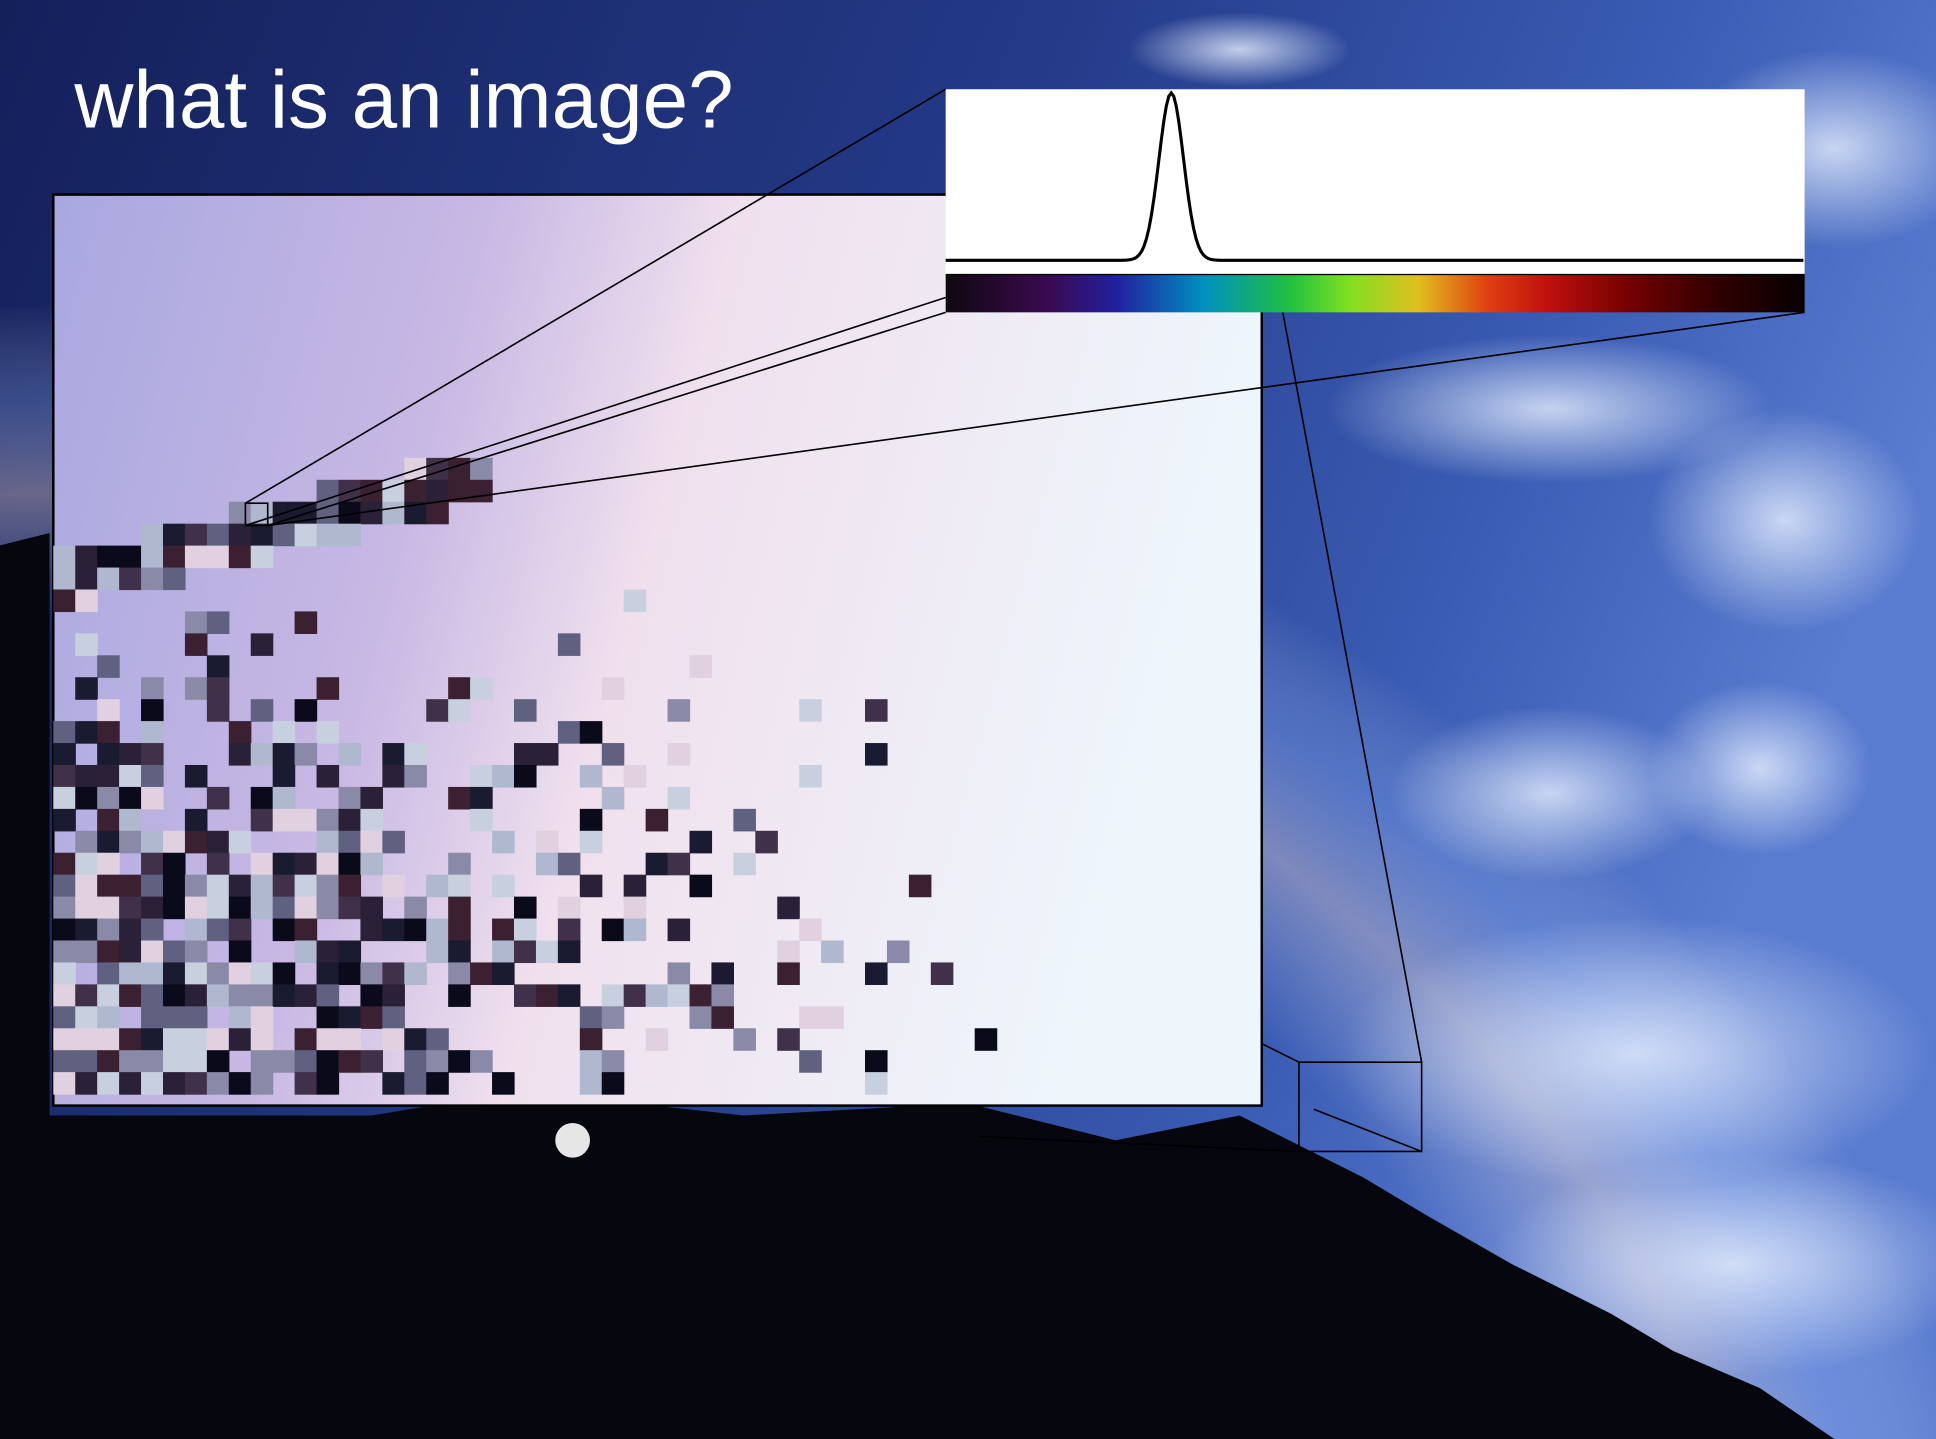  What do you see at coordinates (1375, 294) in the screenshot?
I see `spectrum-bar` at bounding box center [1375, 294].